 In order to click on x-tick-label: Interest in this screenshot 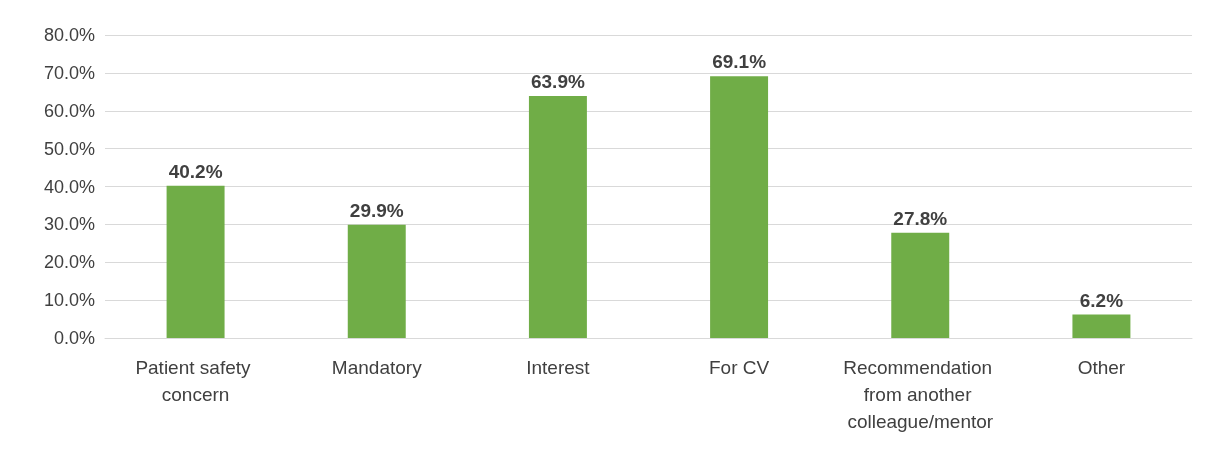, I will do `click(558, 367)`.